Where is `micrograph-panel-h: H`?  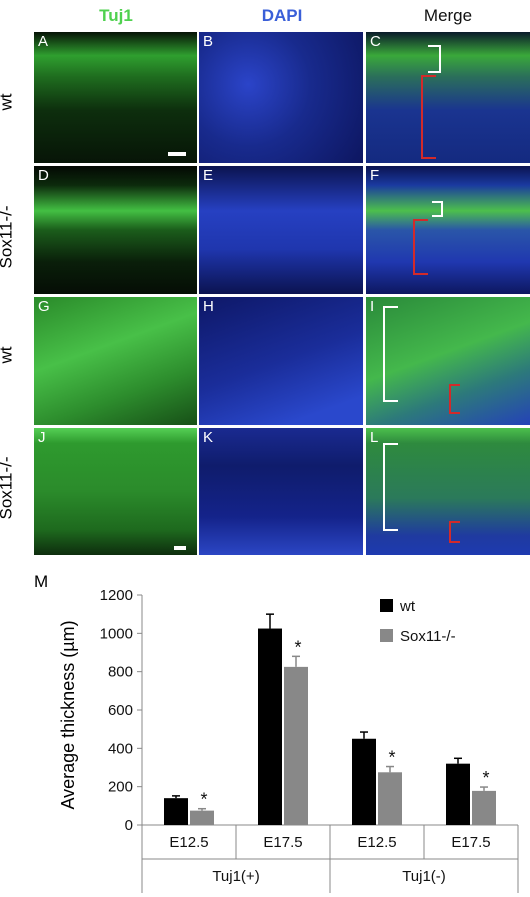
micrograph-panel-h: H is located at coordinates (281, 361).